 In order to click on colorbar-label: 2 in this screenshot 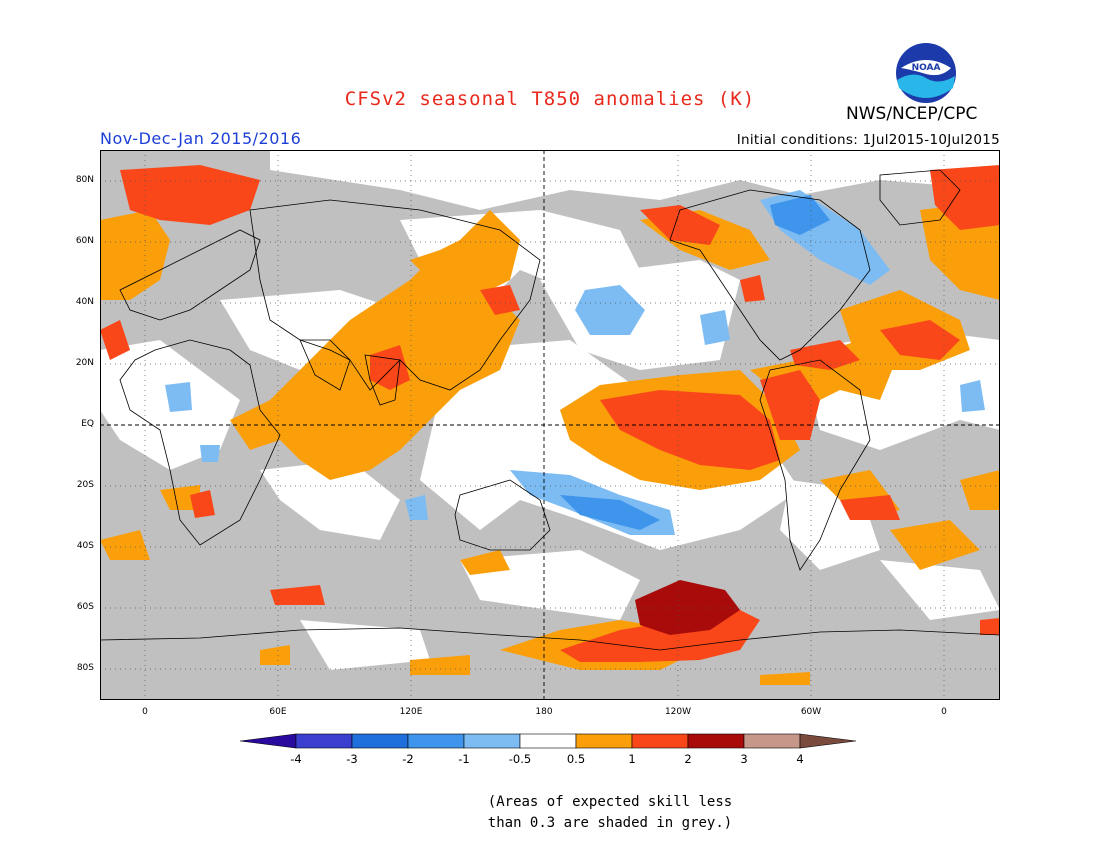, I will do `click(688, 759)`.